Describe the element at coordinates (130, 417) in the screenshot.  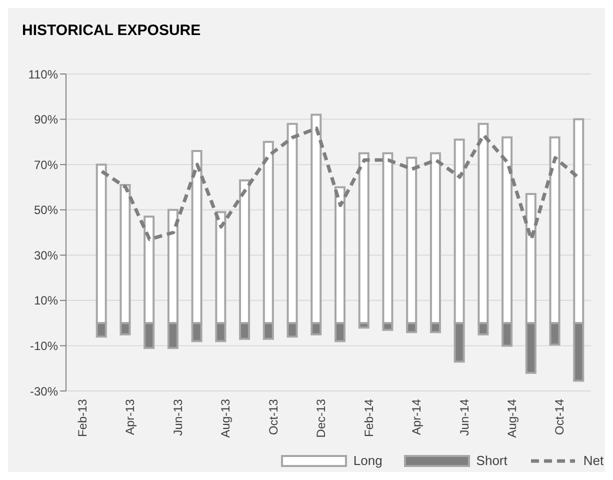
I see `x-tick-label: Apr-13` at that location.